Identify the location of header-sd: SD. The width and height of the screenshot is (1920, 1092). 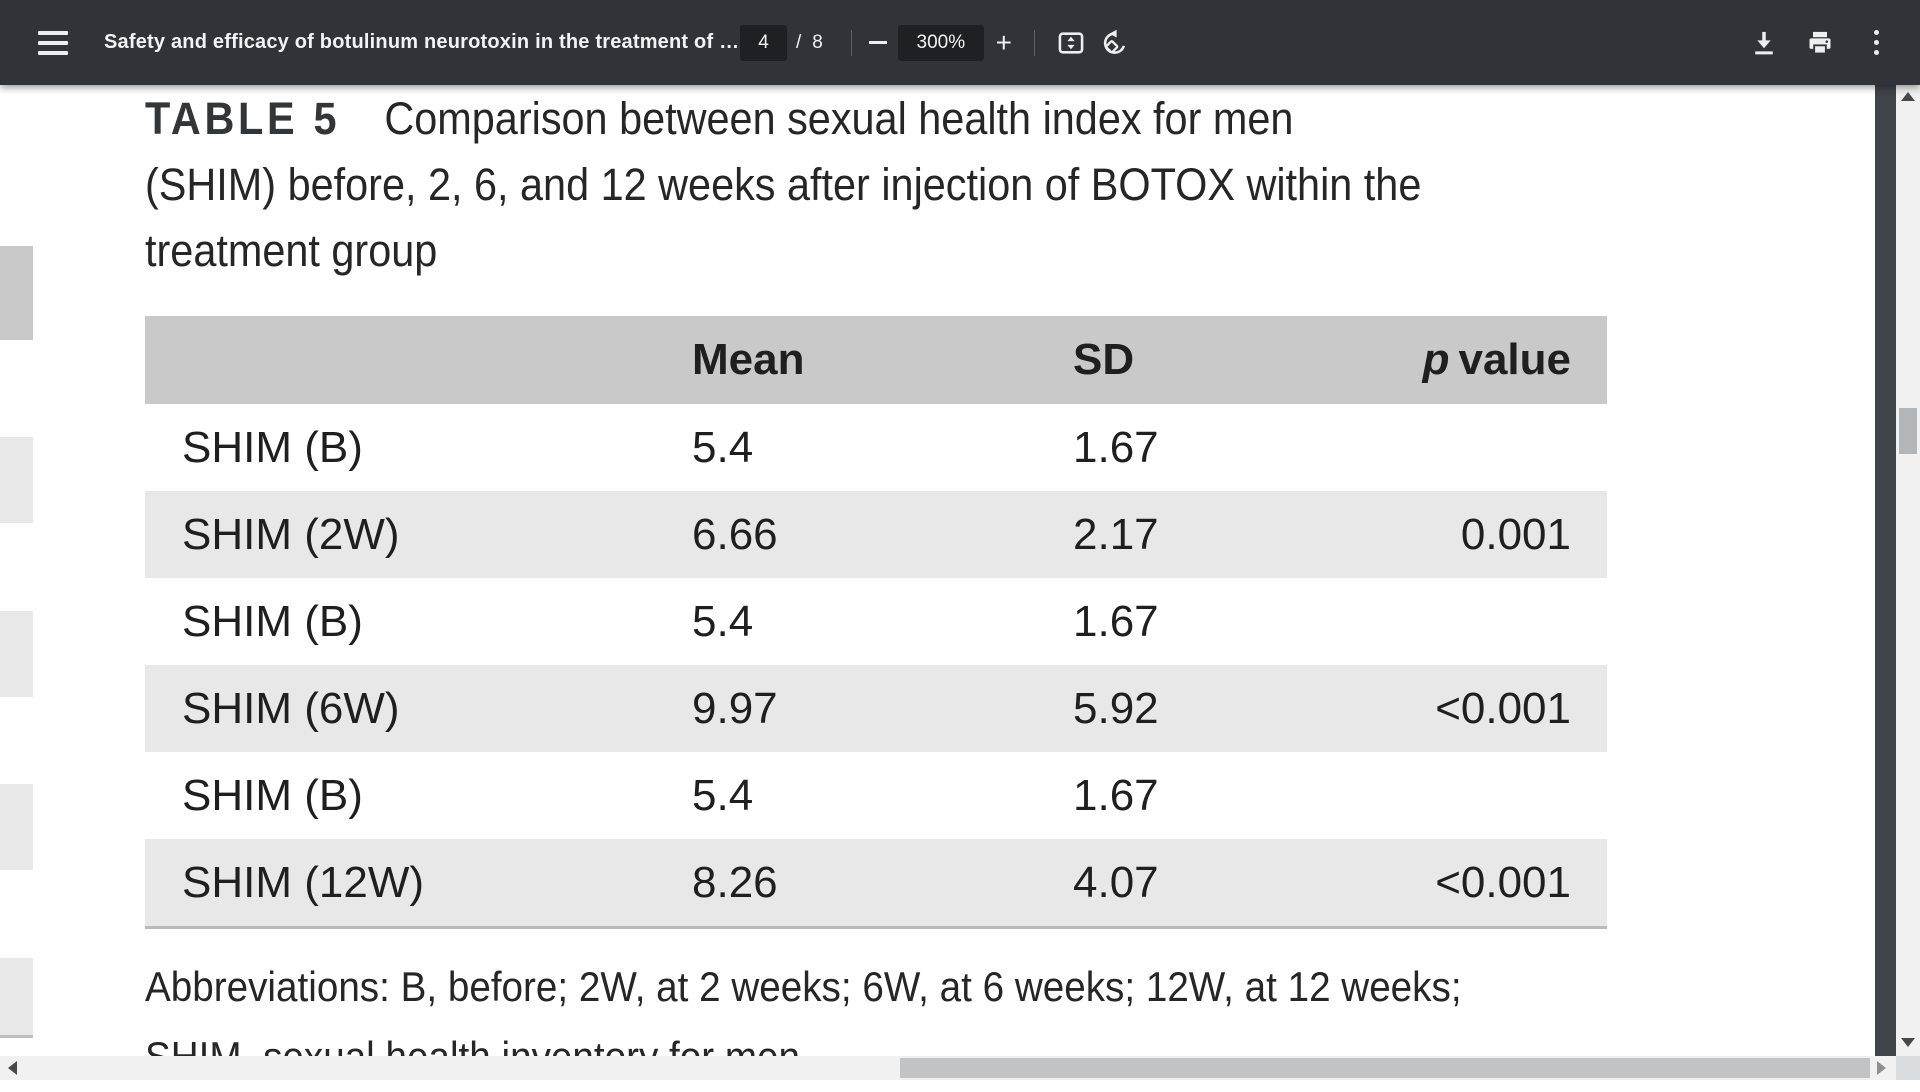
(1104, 359).